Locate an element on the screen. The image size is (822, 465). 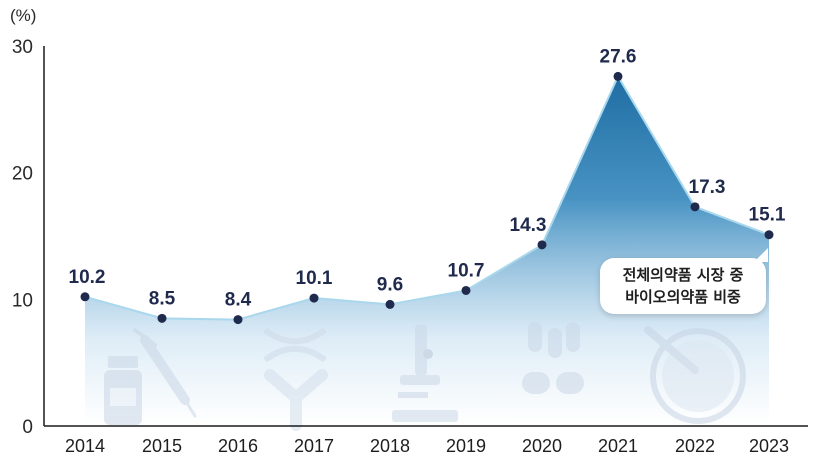
annotation-line-2: 바이오의약품 비중 is located at coordinates (683, 297).